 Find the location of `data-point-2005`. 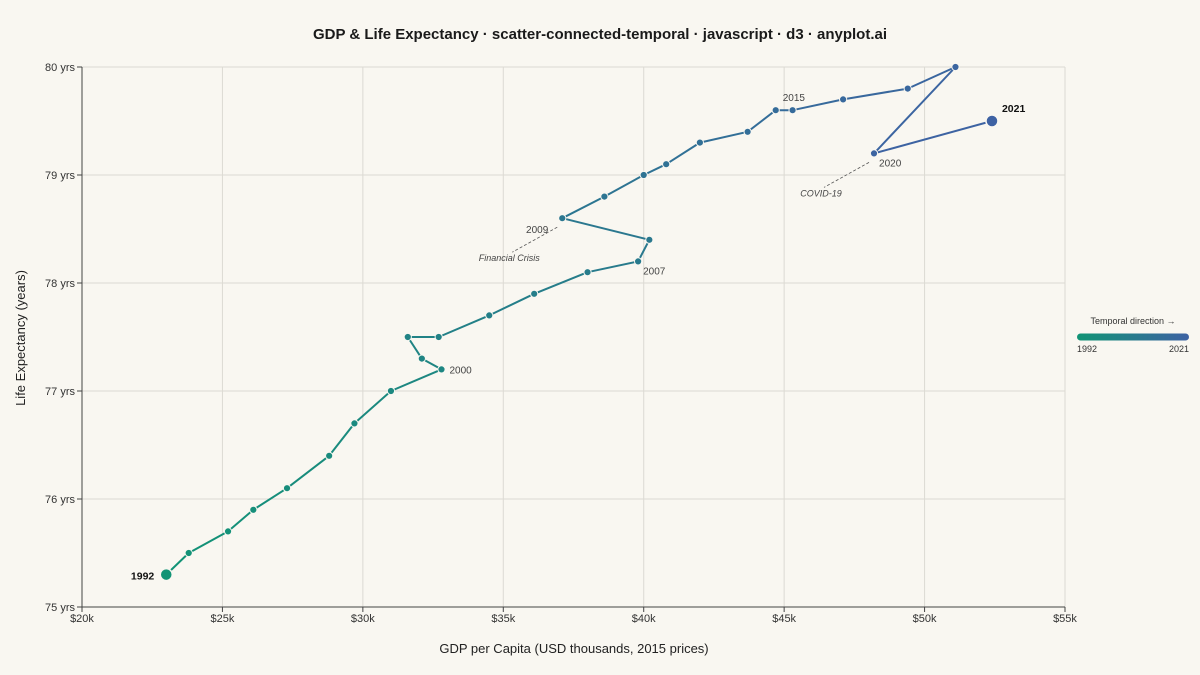

data-point-2005 is located at coordinates (534, 293).